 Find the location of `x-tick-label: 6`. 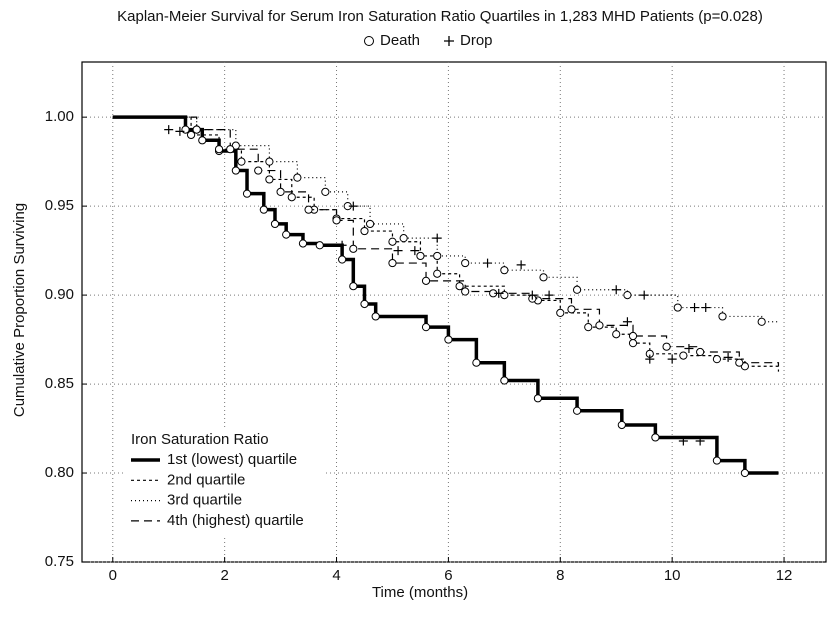

x-tick-label: 6 is located at coordinates (448, 575).